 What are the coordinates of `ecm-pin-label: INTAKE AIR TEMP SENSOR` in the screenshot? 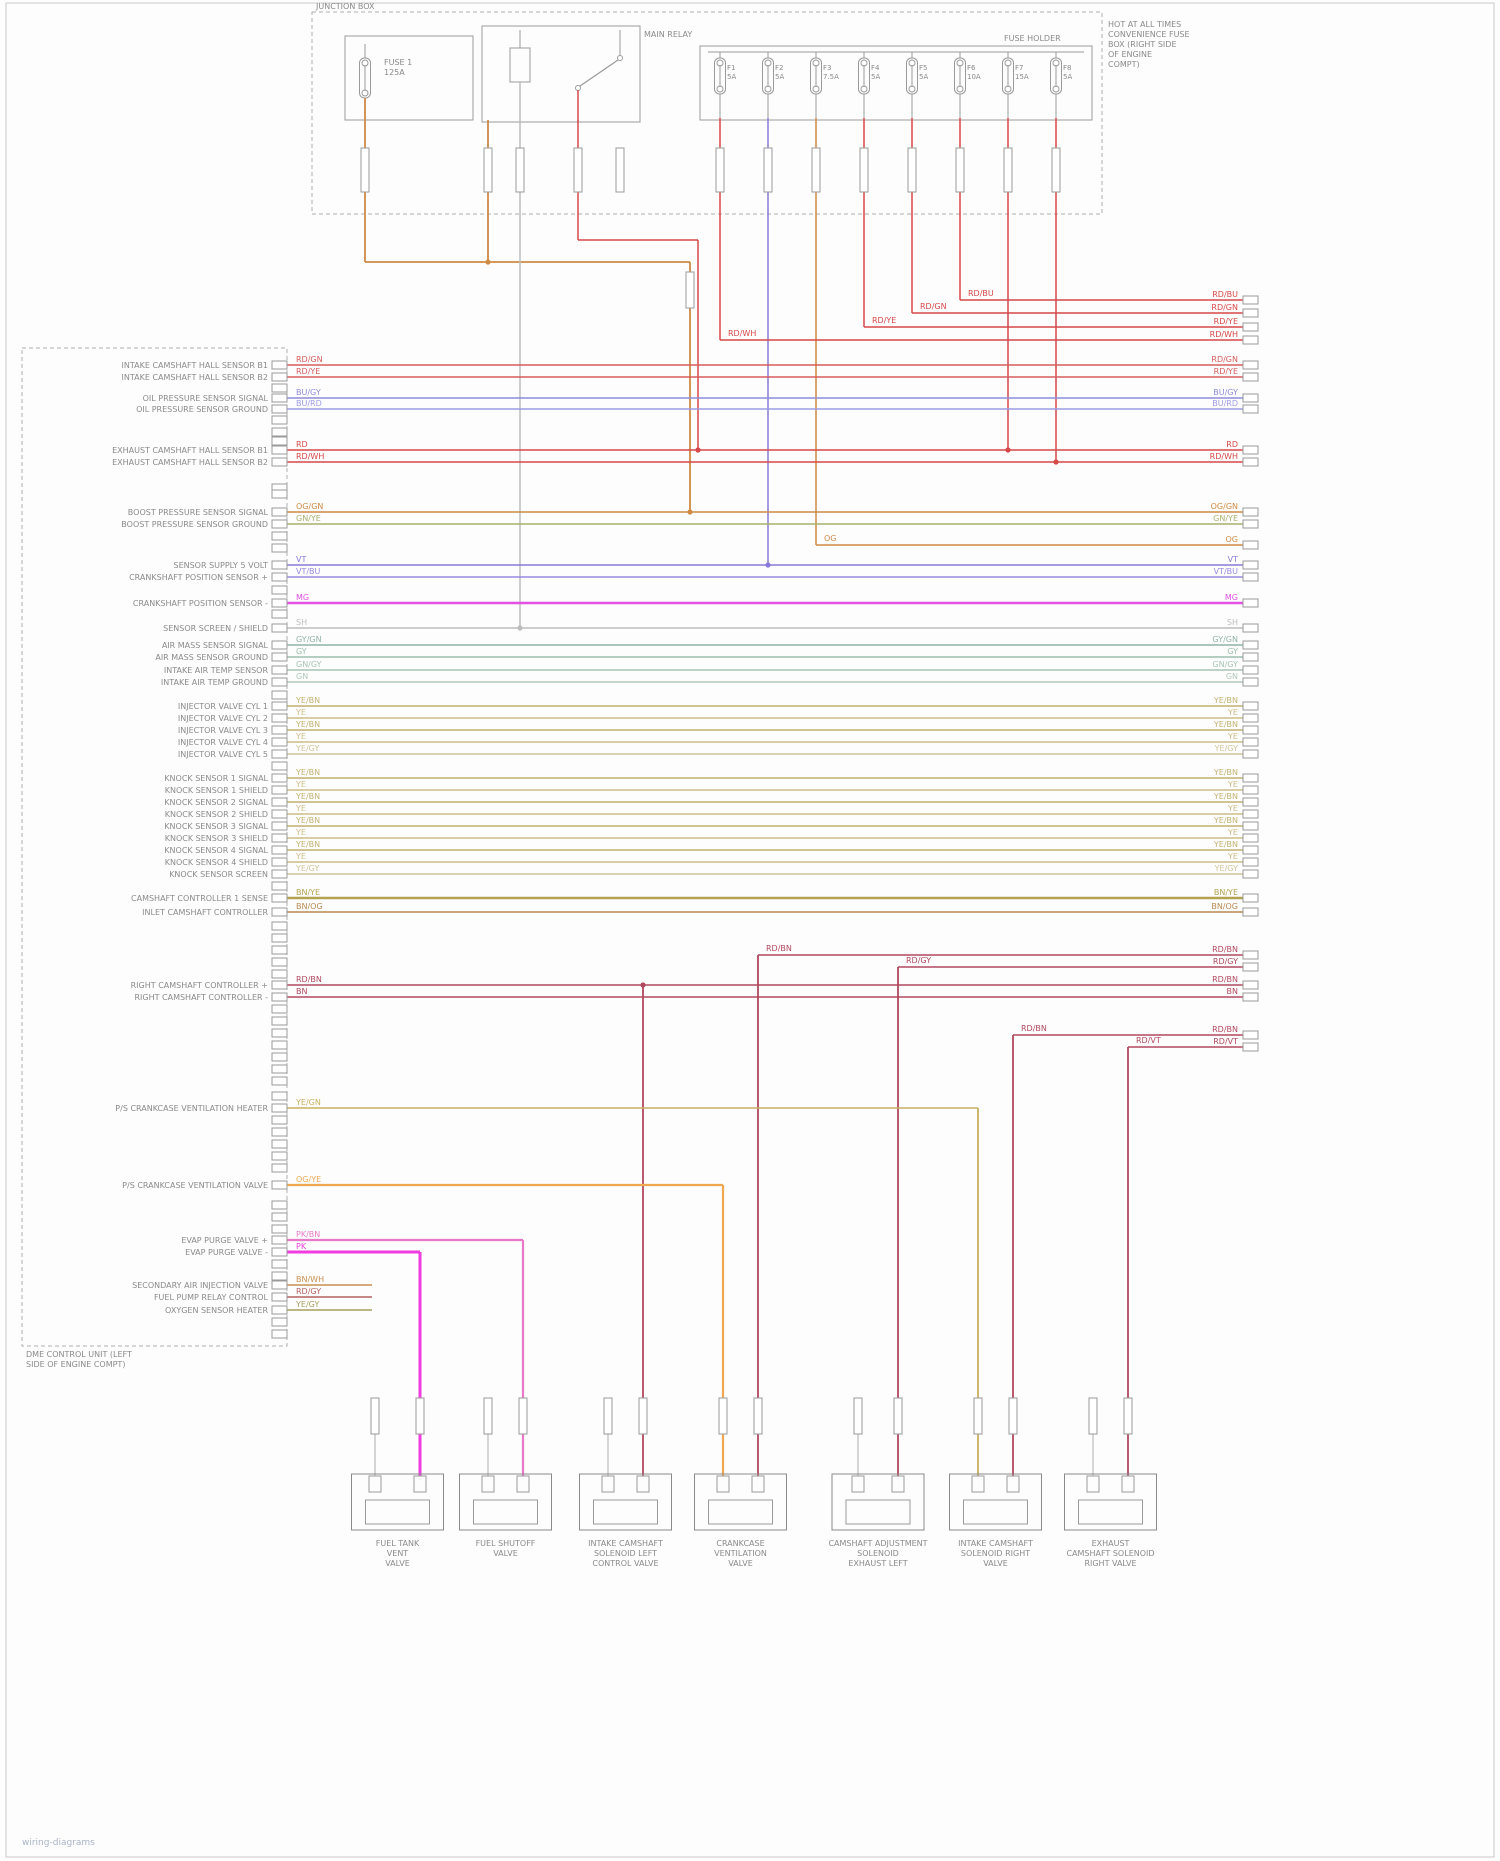 It's located at (216, 670).